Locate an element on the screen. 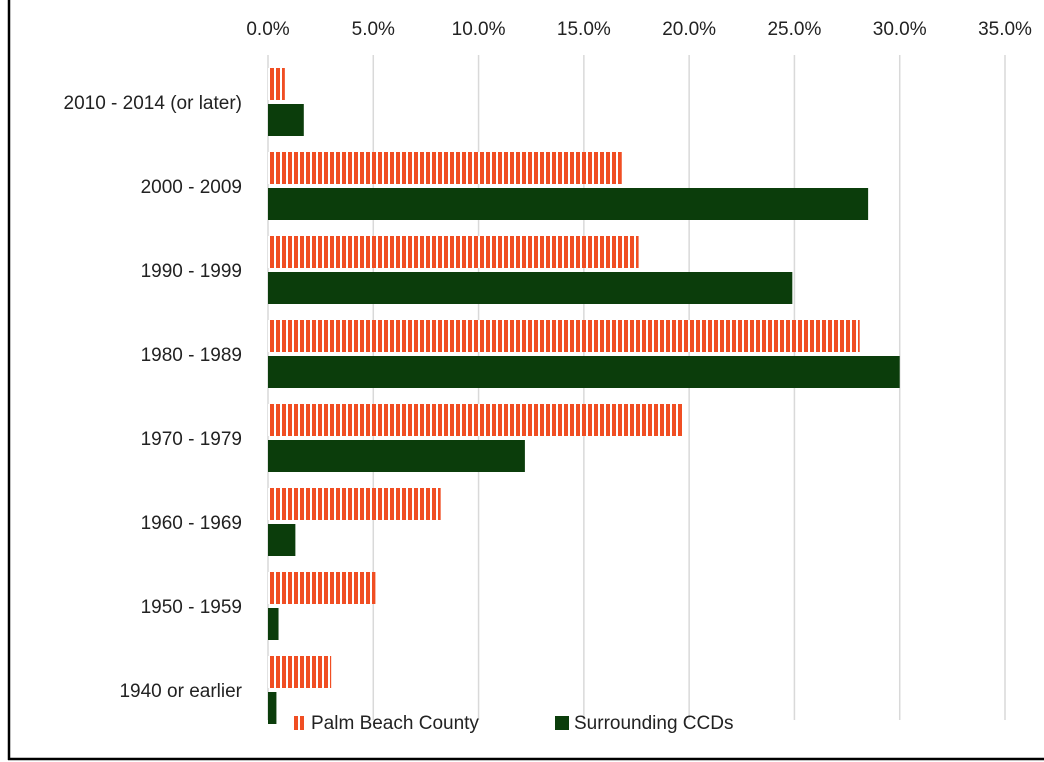 The image size is (1044, 762). legend-label: Palm Beach County is located at coordinates (395, 723).